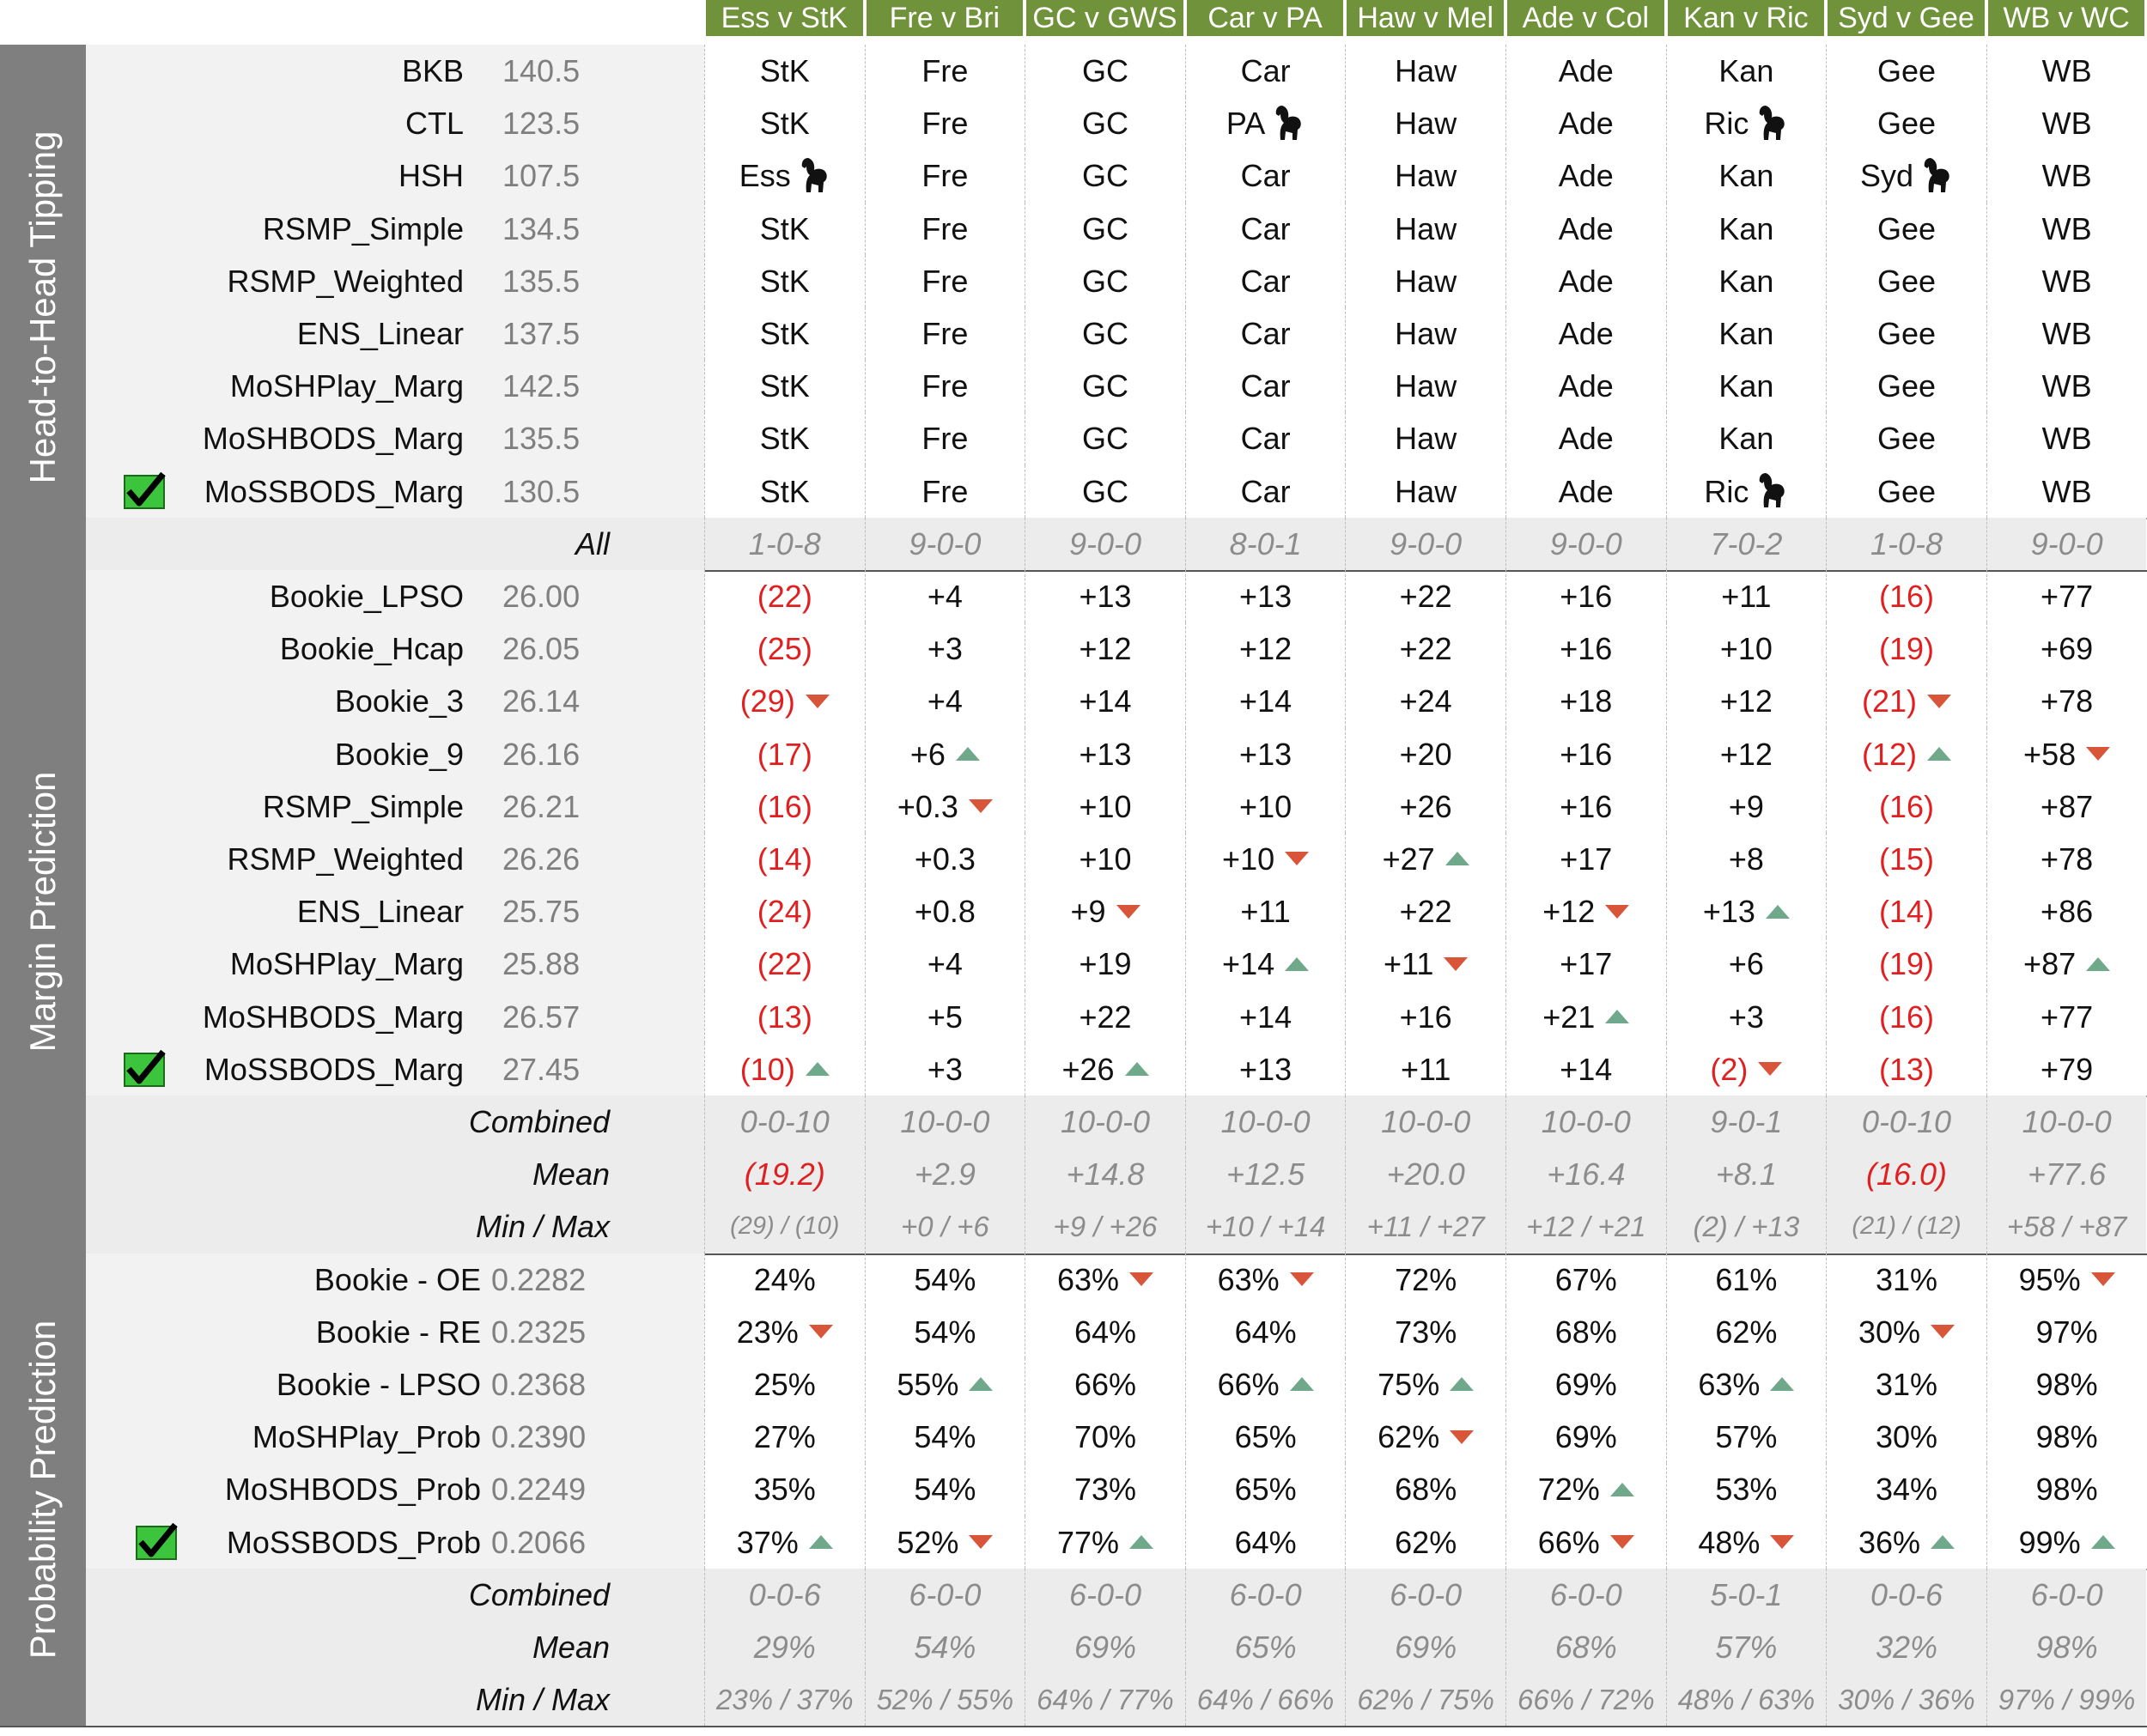  What do you see at coordinates (1906, 911) in the screenshot?
I see `table-cell: (14)` at bounding box center [1906, 911].